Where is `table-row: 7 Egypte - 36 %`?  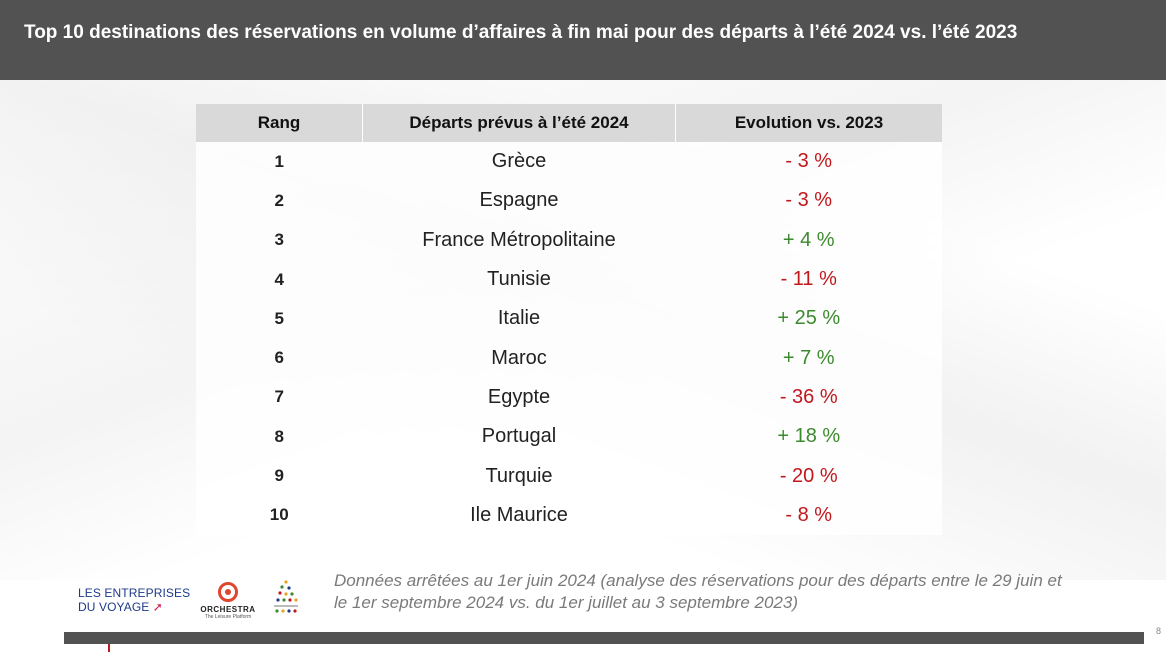
table-row: 7 Egypte - 36 % is located at coordinates (569, 397).